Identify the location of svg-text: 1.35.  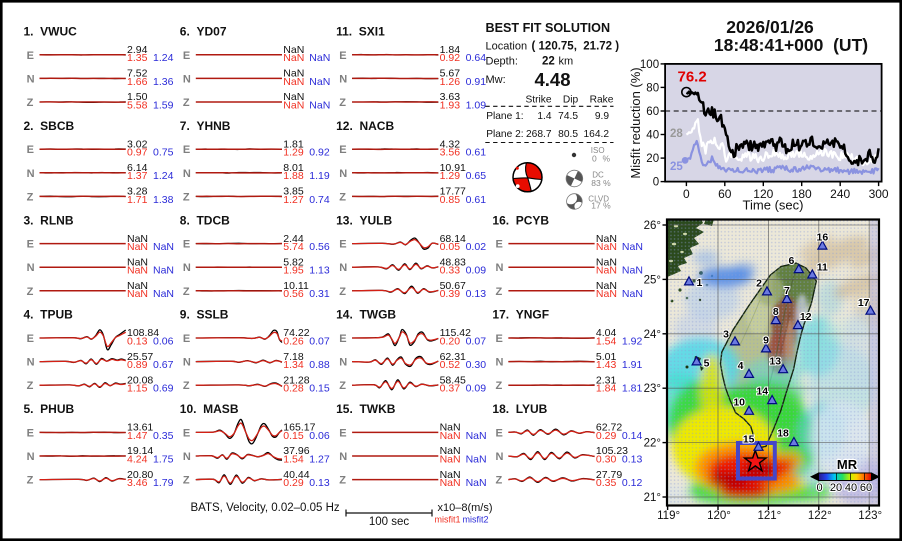
(137, 58).